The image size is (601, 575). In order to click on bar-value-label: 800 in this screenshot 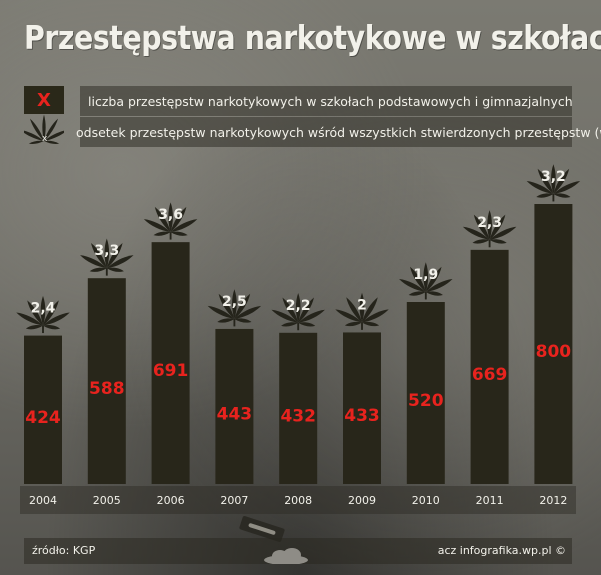, I will do `click(554, 352)`.